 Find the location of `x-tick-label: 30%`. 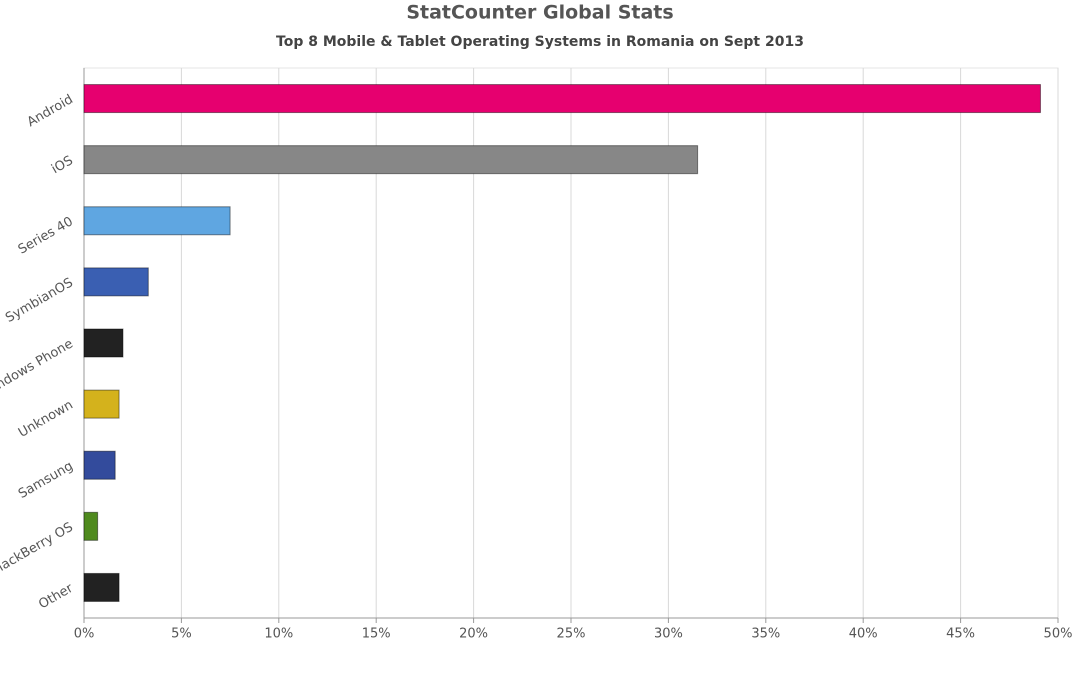

x-tick-label: 30% is located at coordinates (668, 634).